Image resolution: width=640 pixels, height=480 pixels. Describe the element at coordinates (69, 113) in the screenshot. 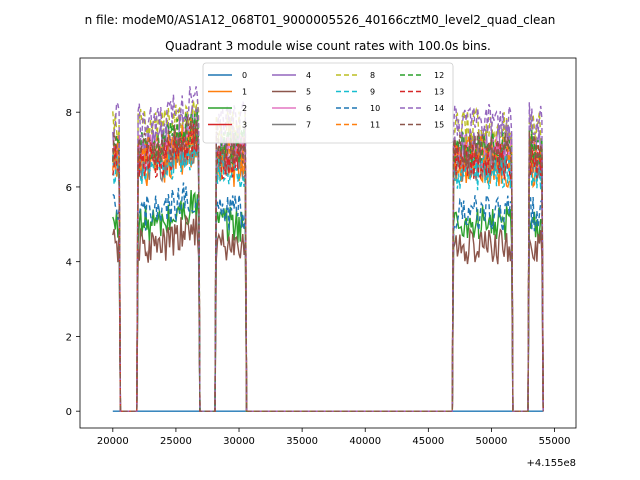

I see `y-tick-label: 8` at that location.